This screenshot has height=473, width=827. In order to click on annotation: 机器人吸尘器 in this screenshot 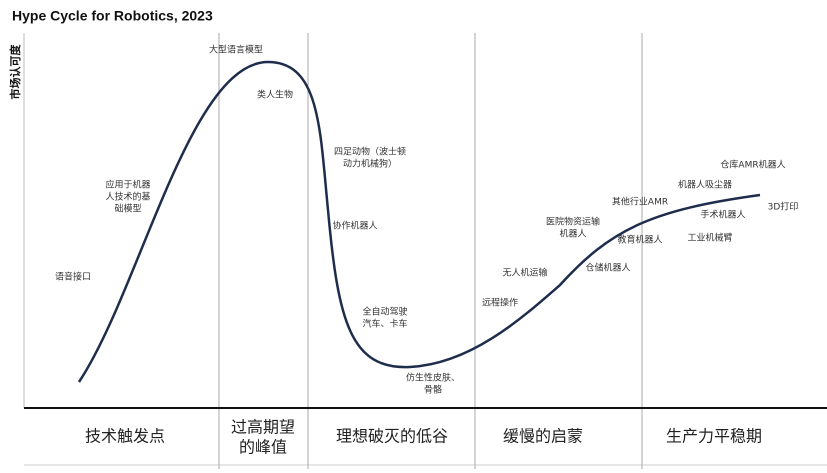, I will do `click(705, 185)`.